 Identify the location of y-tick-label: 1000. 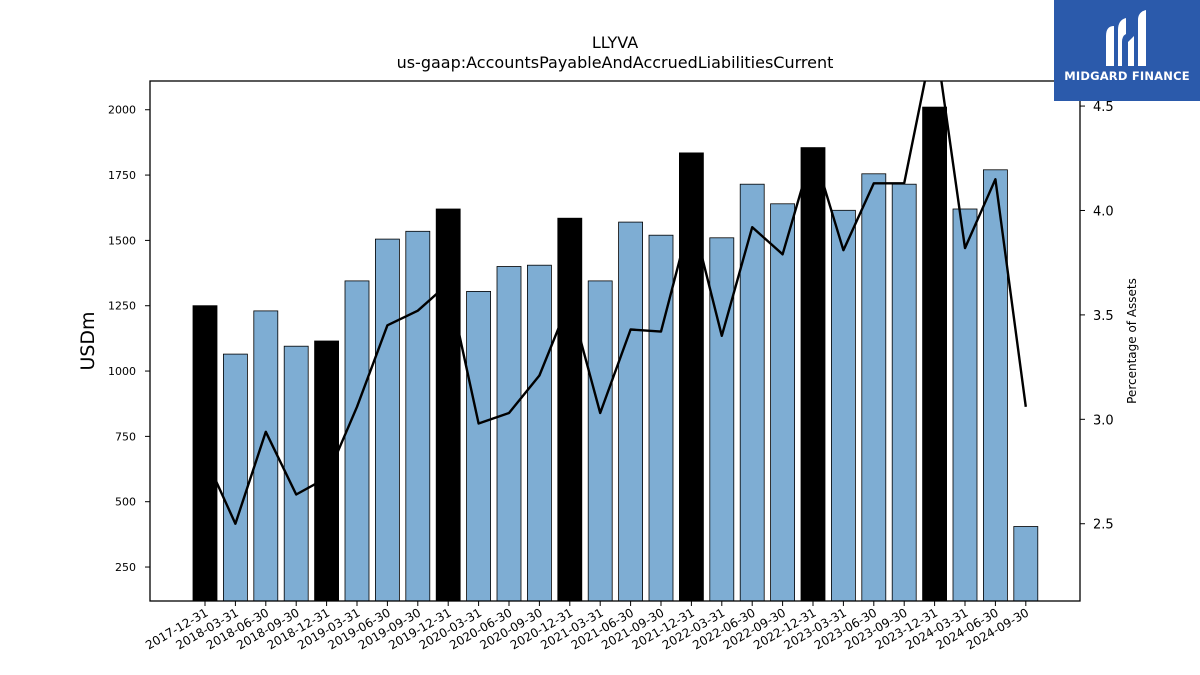
(122, 371).